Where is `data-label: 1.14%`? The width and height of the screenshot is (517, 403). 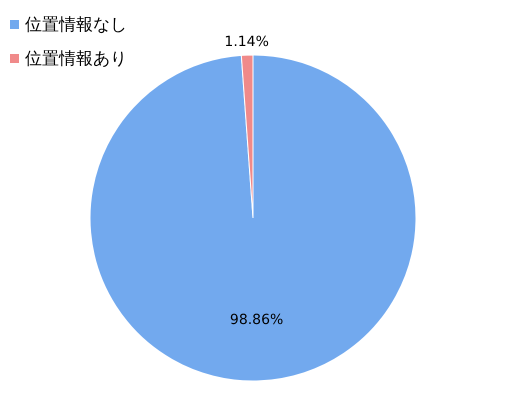
data-label: 1.14% is located at coordinates (246, 42).